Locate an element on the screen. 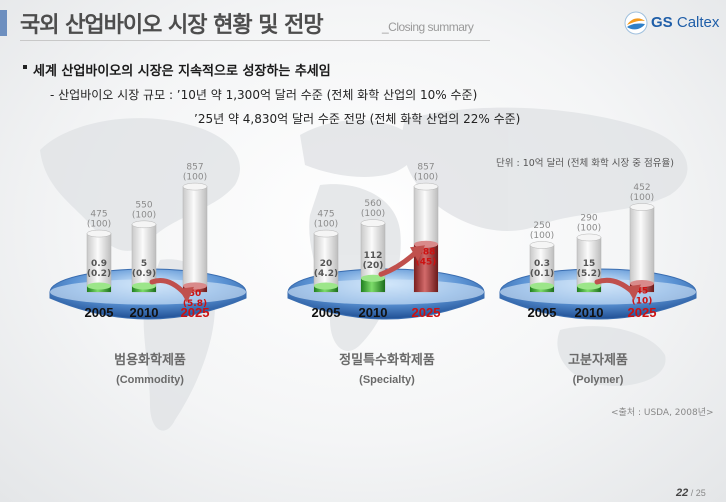  label-bio-market: 112 (20) is located at coordinates (373, 261).